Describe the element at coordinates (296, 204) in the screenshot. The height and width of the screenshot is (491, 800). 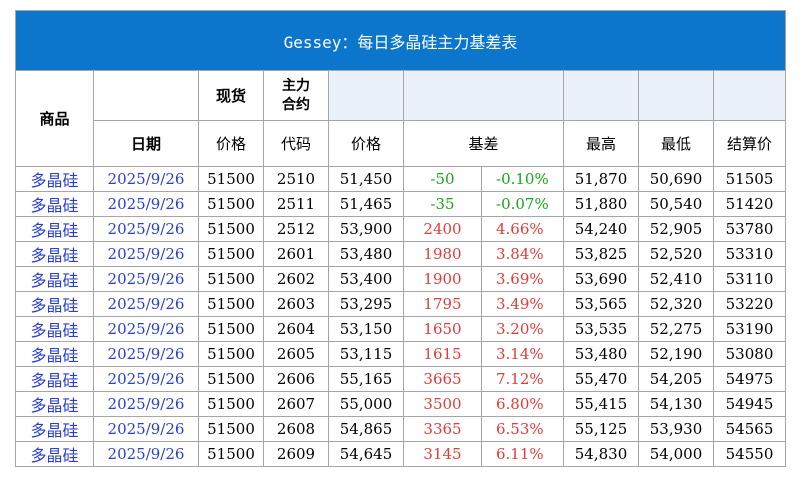
I see `cell-code: 2511` at that location.